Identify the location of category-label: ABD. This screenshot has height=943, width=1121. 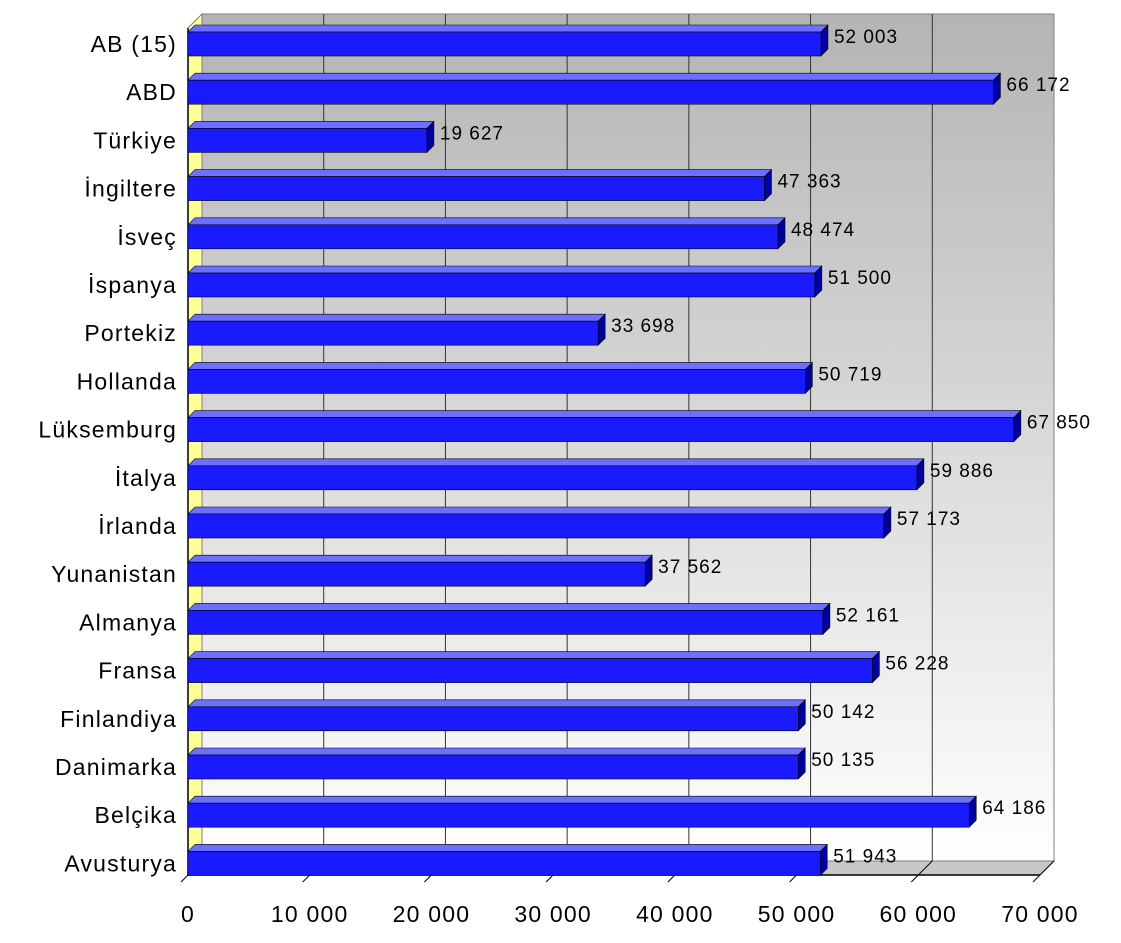
(151, 92).